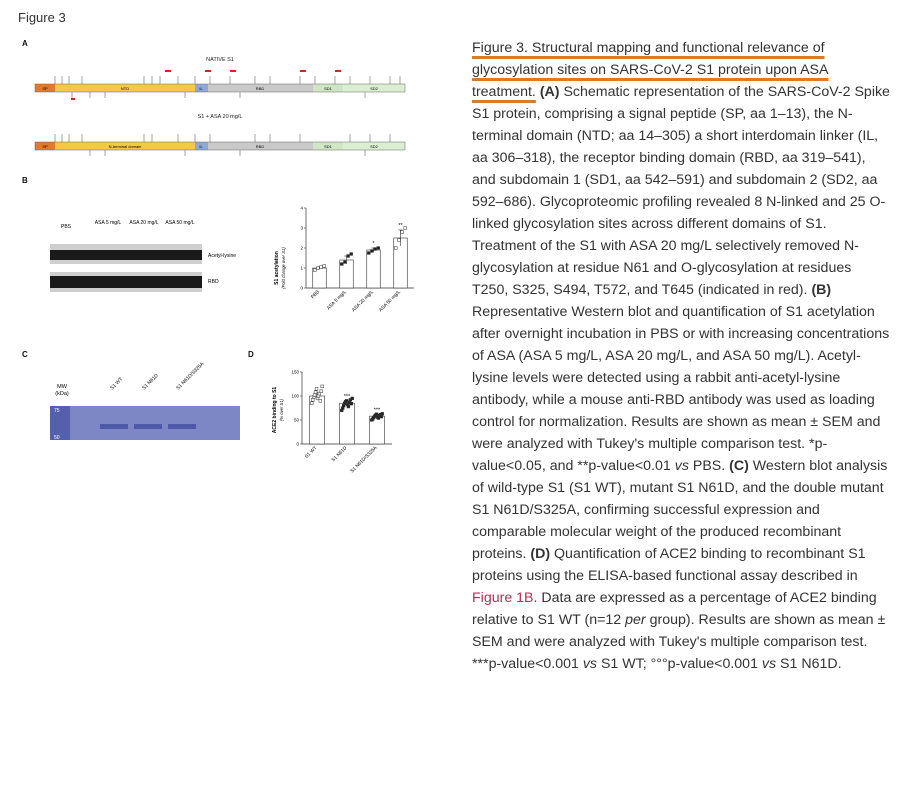 This screenshot has width=900, height=786. I want to click on chart-b-ylabel: S1 acetylation, so click(277, 268).